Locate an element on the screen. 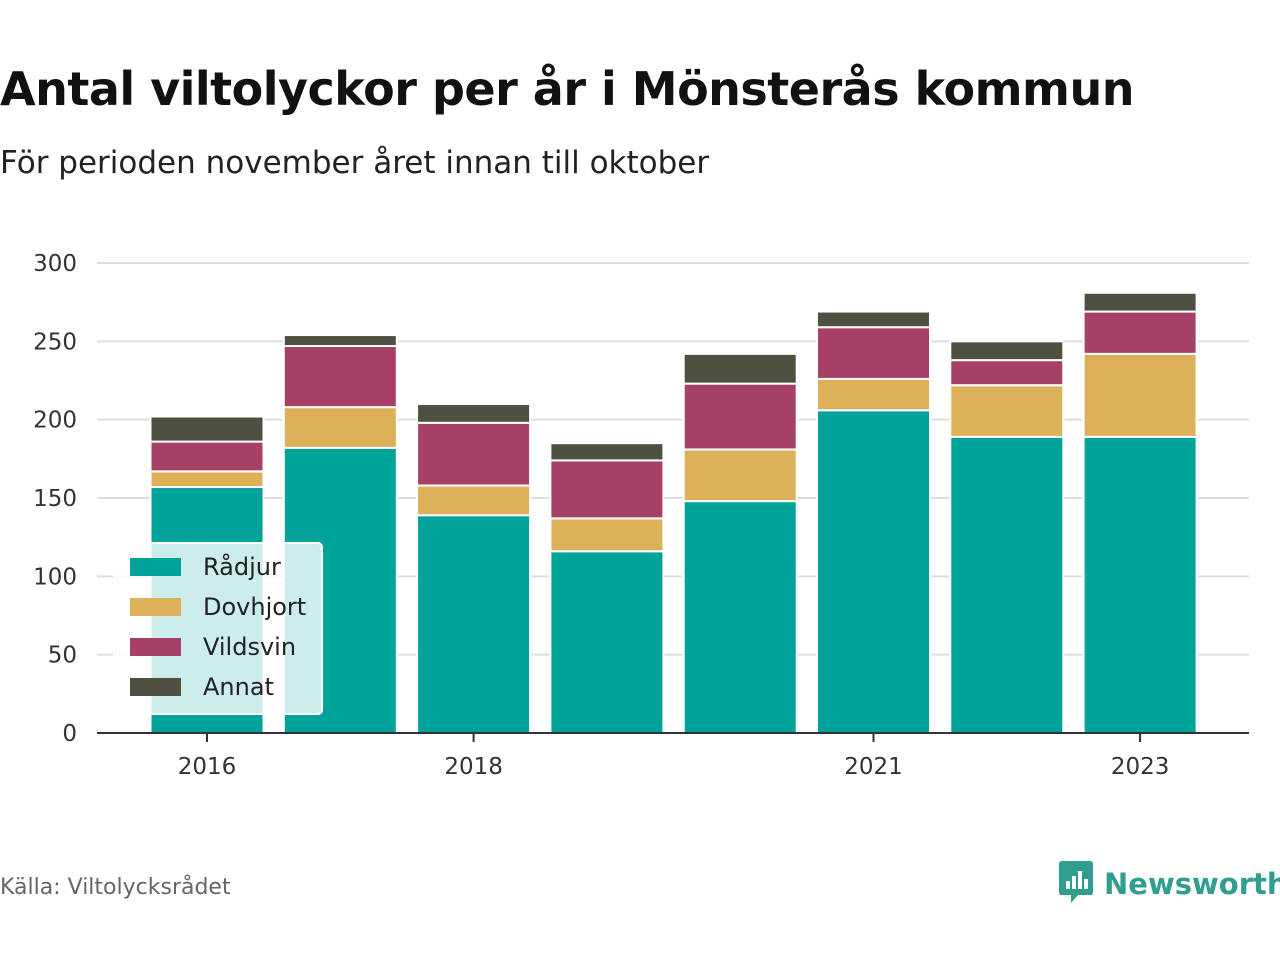 The width and height of the screenshot is (1280, 960). legend-label: Rådjur is located at coordinates (242, 566).